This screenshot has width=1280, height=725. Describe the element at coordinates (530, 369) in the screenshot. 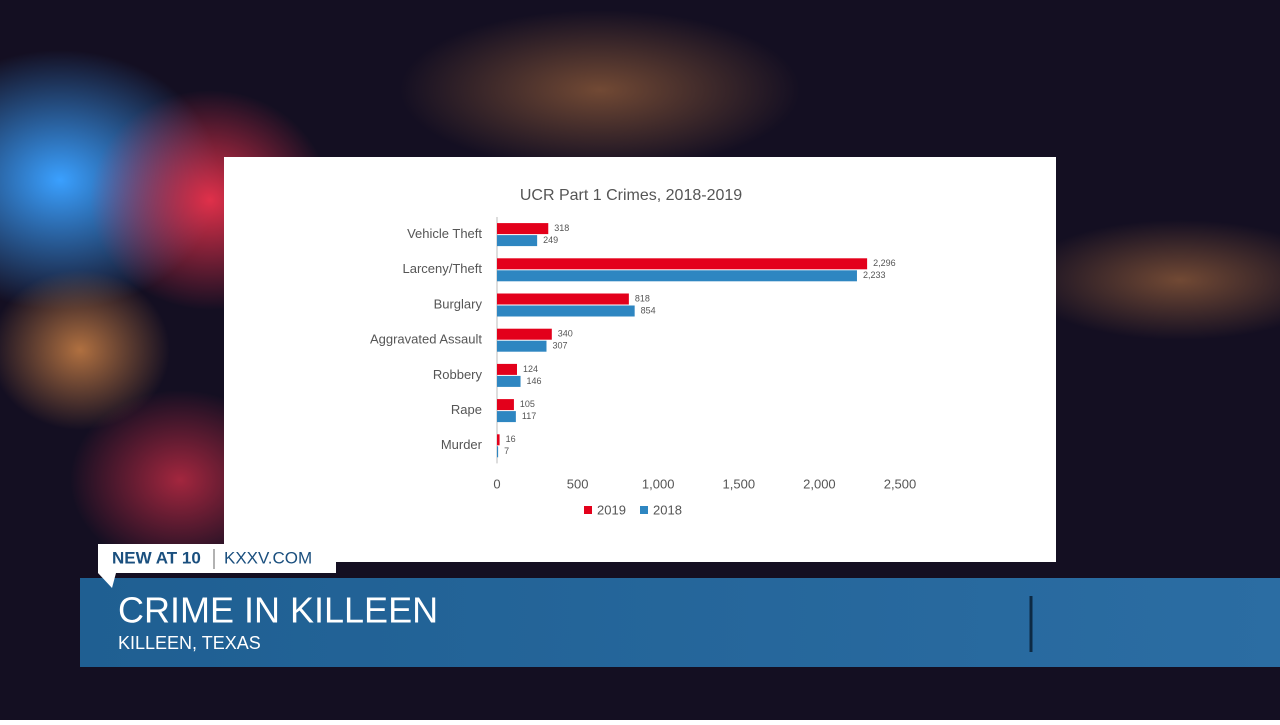

I see `value-label: 124` at that location.